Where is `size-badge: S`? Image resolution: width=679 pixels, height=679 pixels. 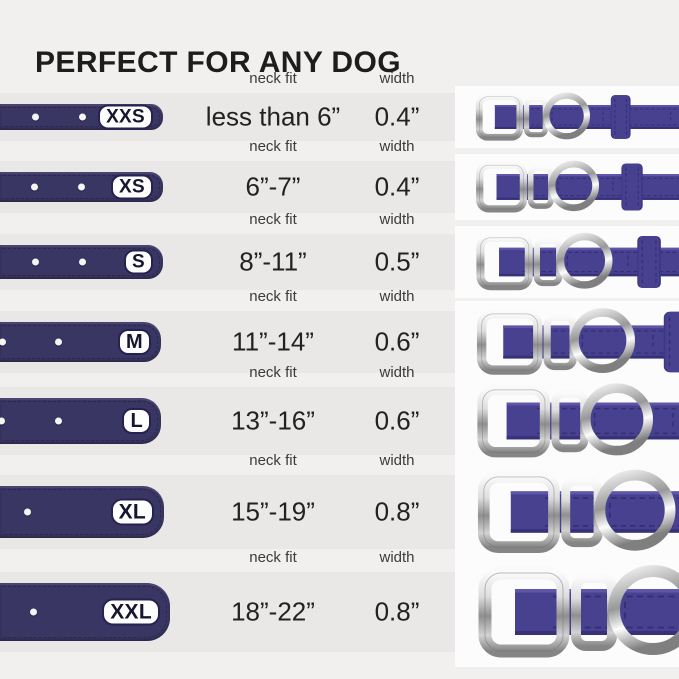
size-badge: S is located at coordinates (138, 262).